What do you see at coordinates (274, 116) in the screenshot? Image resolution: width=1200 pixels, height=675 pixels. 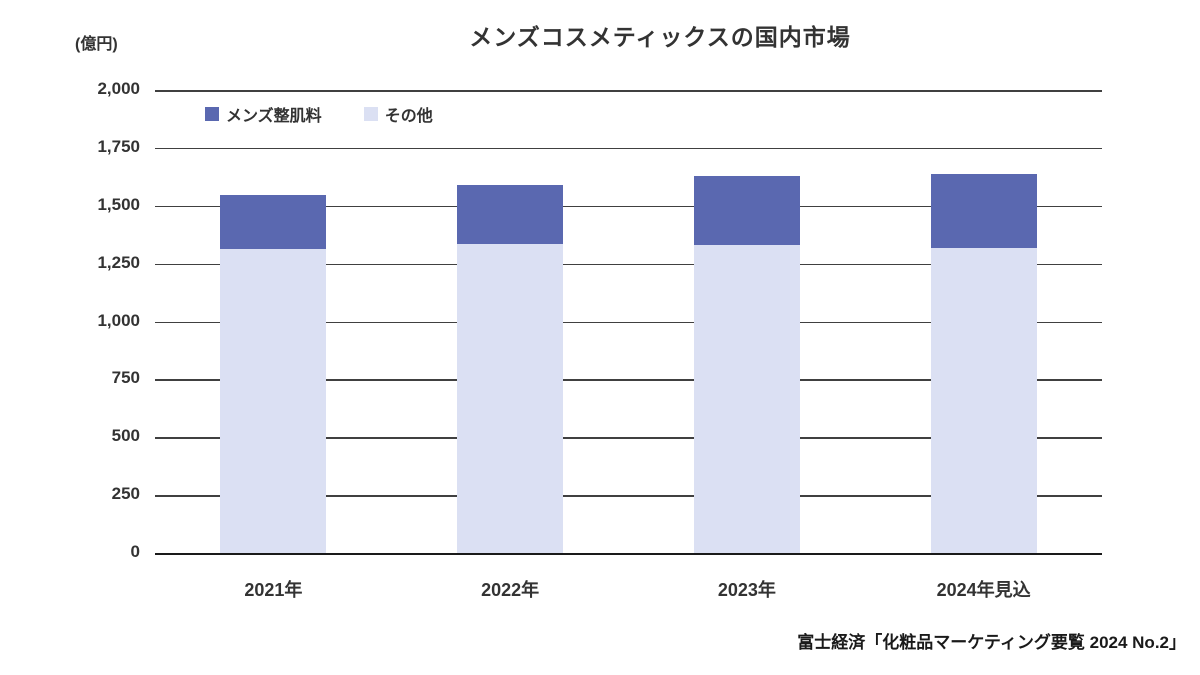 I see `legend-label-mens-skin-care: メンズ整肌料` at bounding box center [274, 116].